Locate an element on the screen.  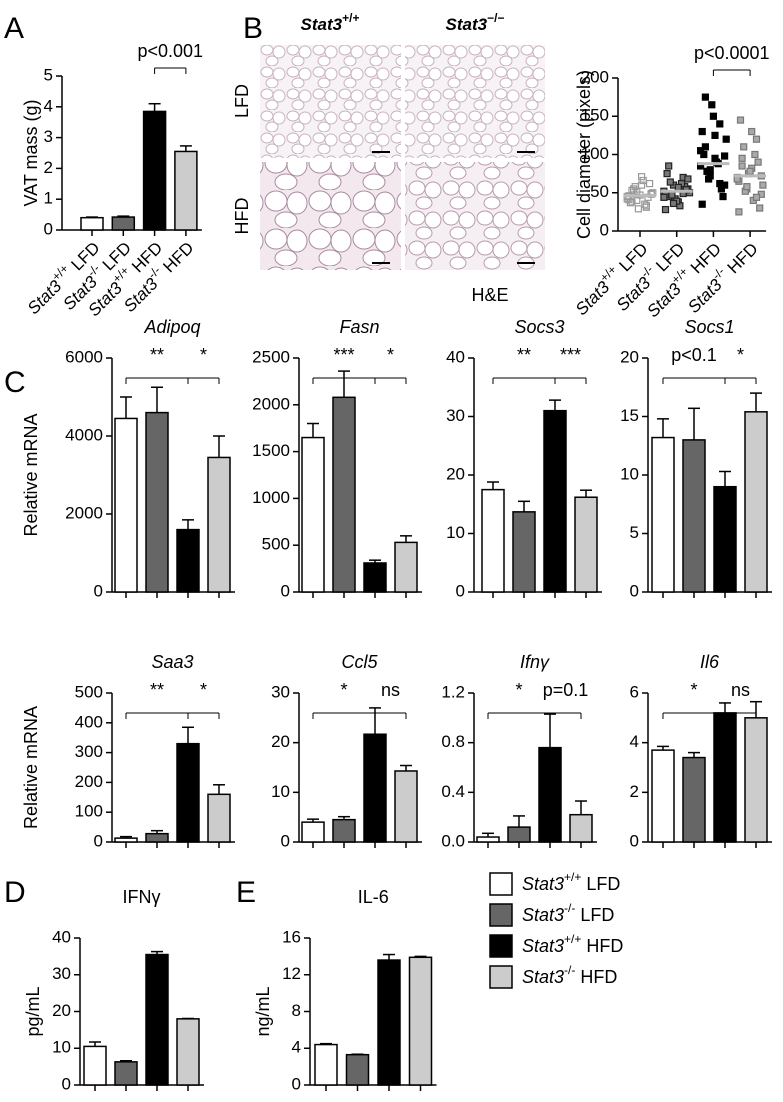
significance-label: ** is located at coordinates (157, 355).